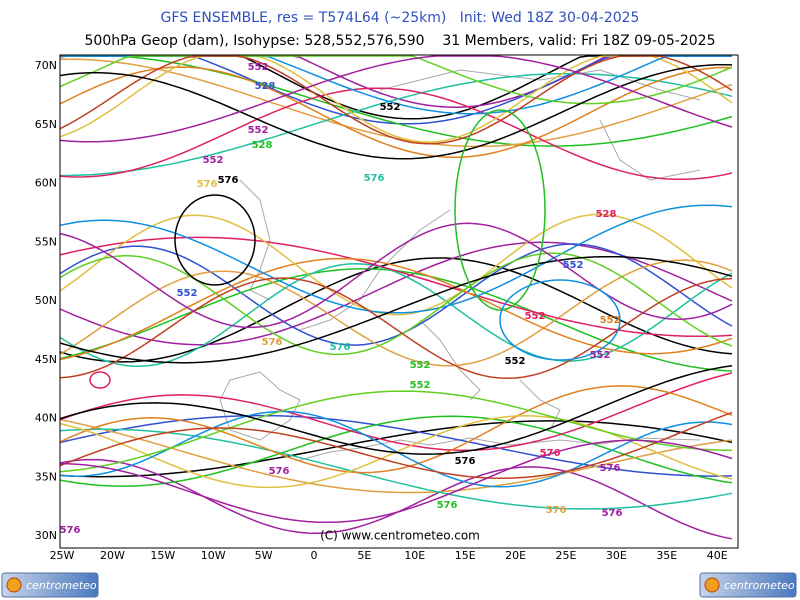 The width and height of the screenshot is (800, 600). What do you see at coordinates (46, 535) in the screenshot?
I see `lat-label: 30N` at bounding box center [46, 535].